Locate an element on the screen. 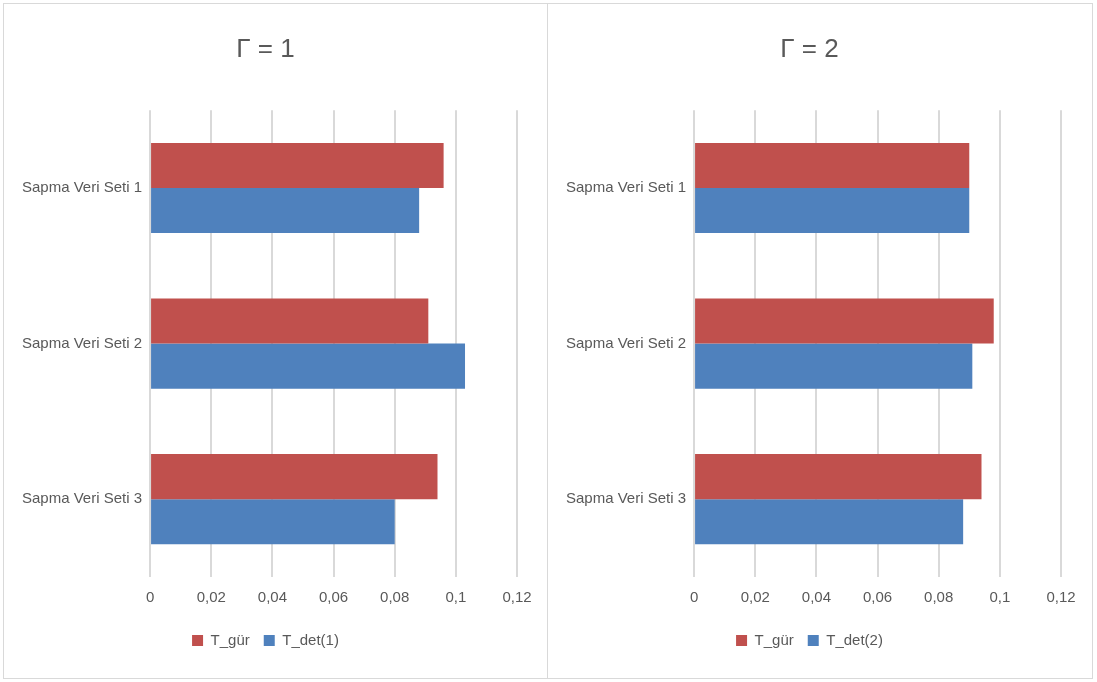 The width and height of the screenshot is (1097, 682). legend-label: T_det(1) is located at coordinates (310, 639).